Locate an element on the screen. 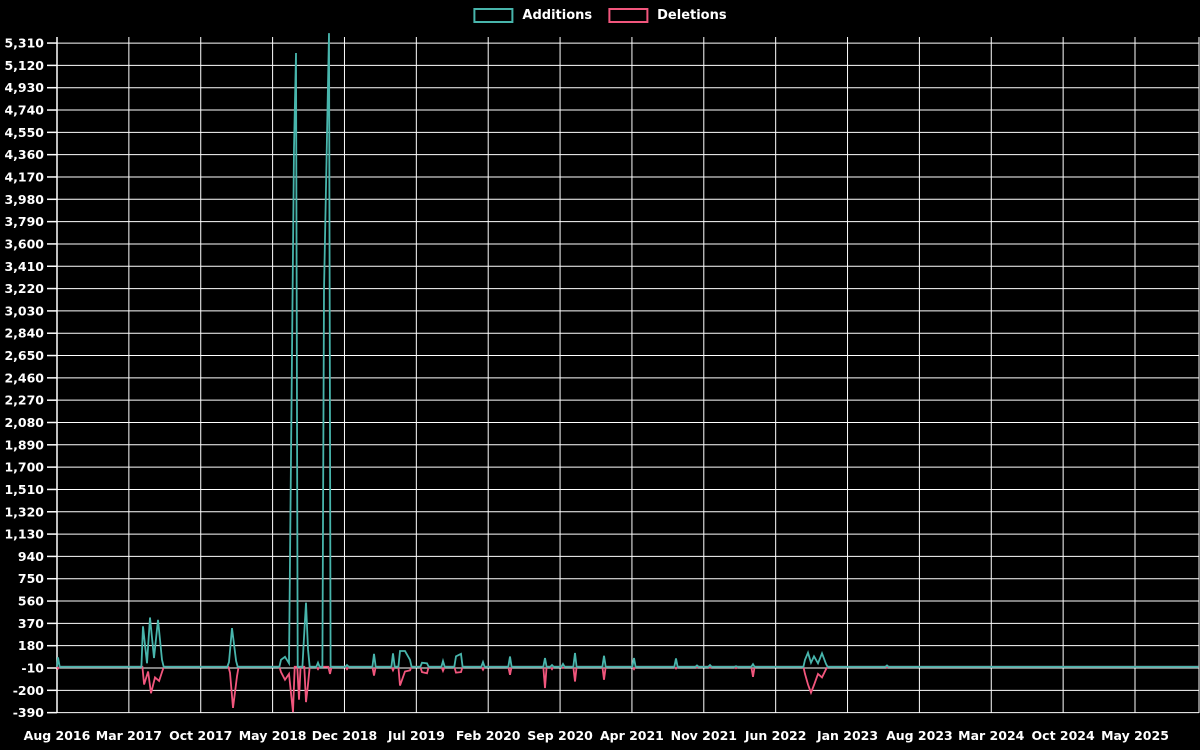  y-axis-tick-label: 560 is located at coordinates (31, 601).